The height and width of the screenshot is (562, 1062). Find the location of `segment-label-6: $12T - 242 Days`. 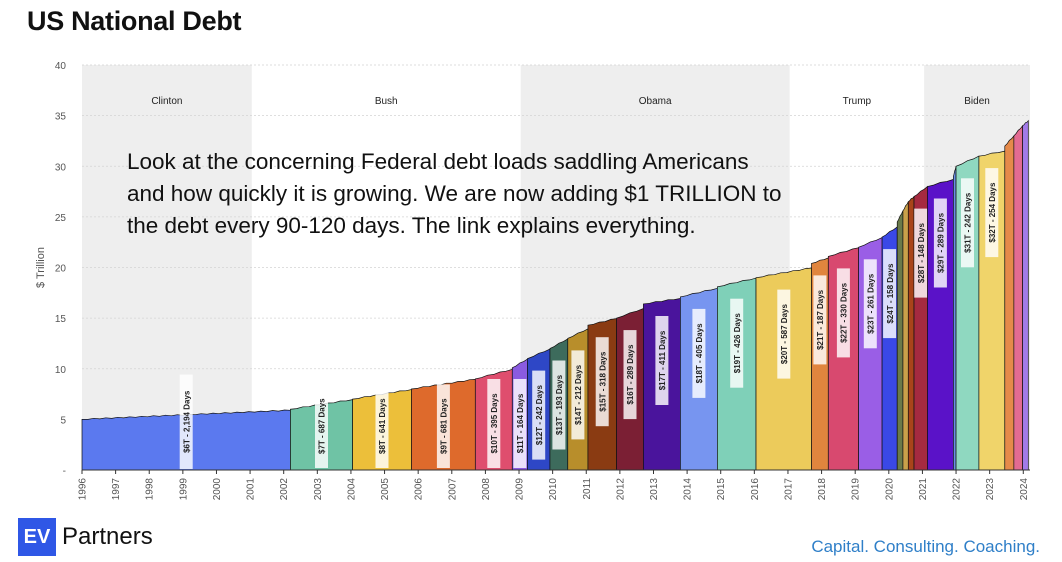

segment-label-6: $12T - 242 Days is located at coordinates (539, 415).